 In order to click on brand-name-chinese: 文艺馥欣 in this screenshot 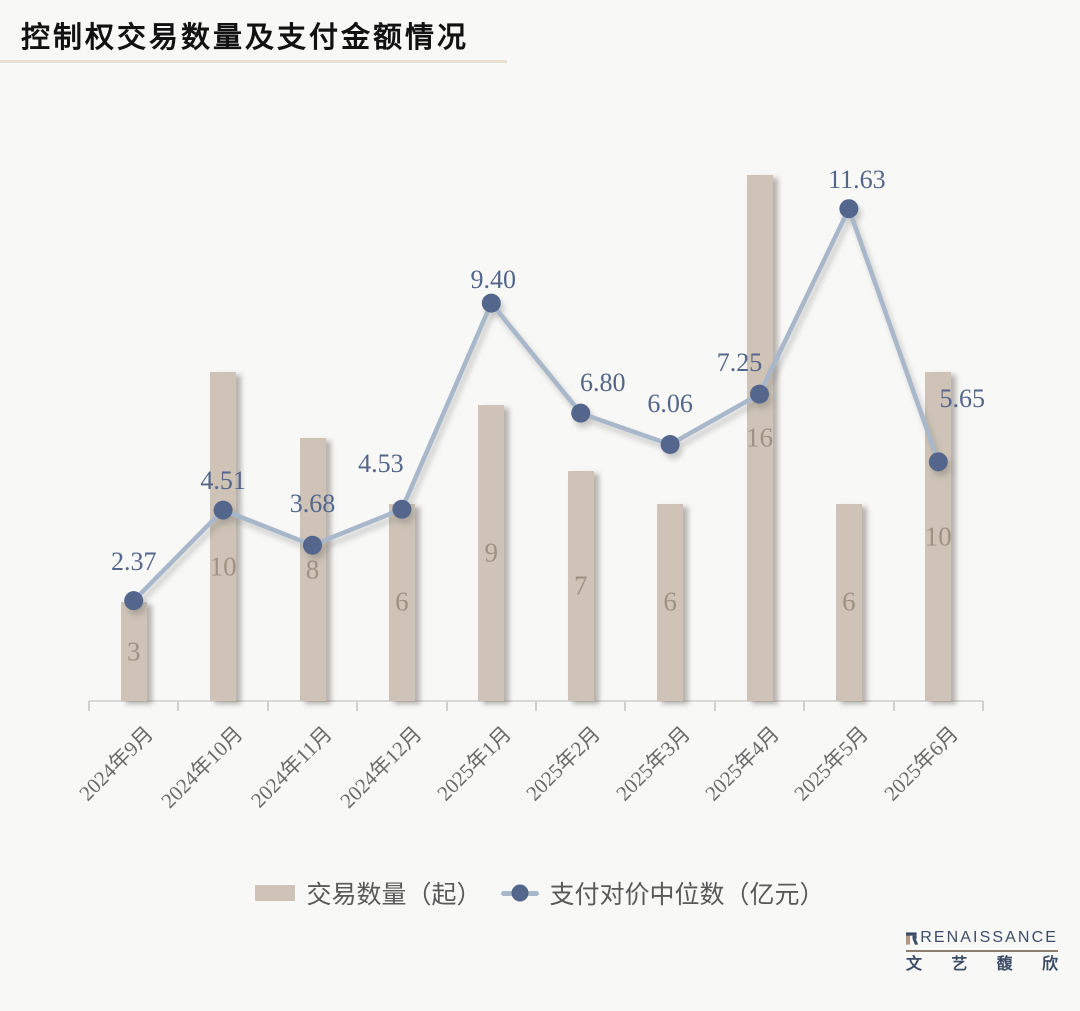, I will do `click(982, 964)`.